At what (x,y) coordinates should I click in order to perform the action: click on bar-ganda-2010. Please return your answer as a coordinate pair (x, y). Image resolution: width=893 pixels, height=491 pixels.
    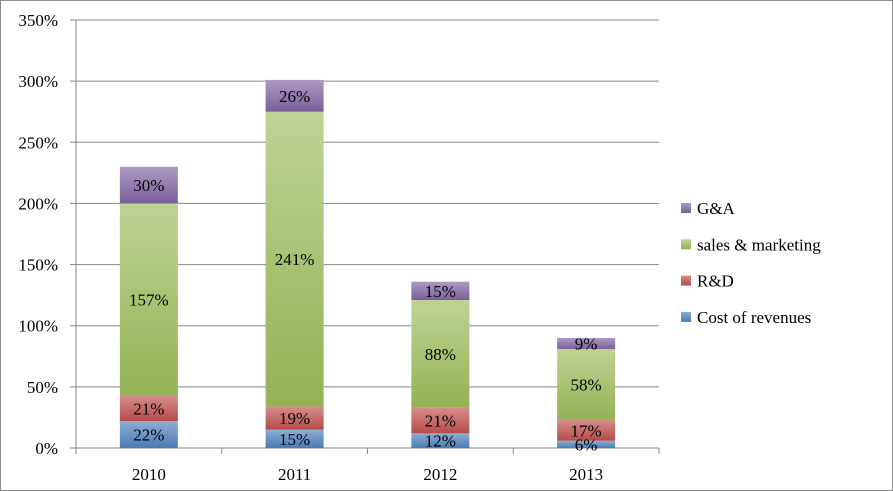
    Looking at the image, I should click on (148, 185).